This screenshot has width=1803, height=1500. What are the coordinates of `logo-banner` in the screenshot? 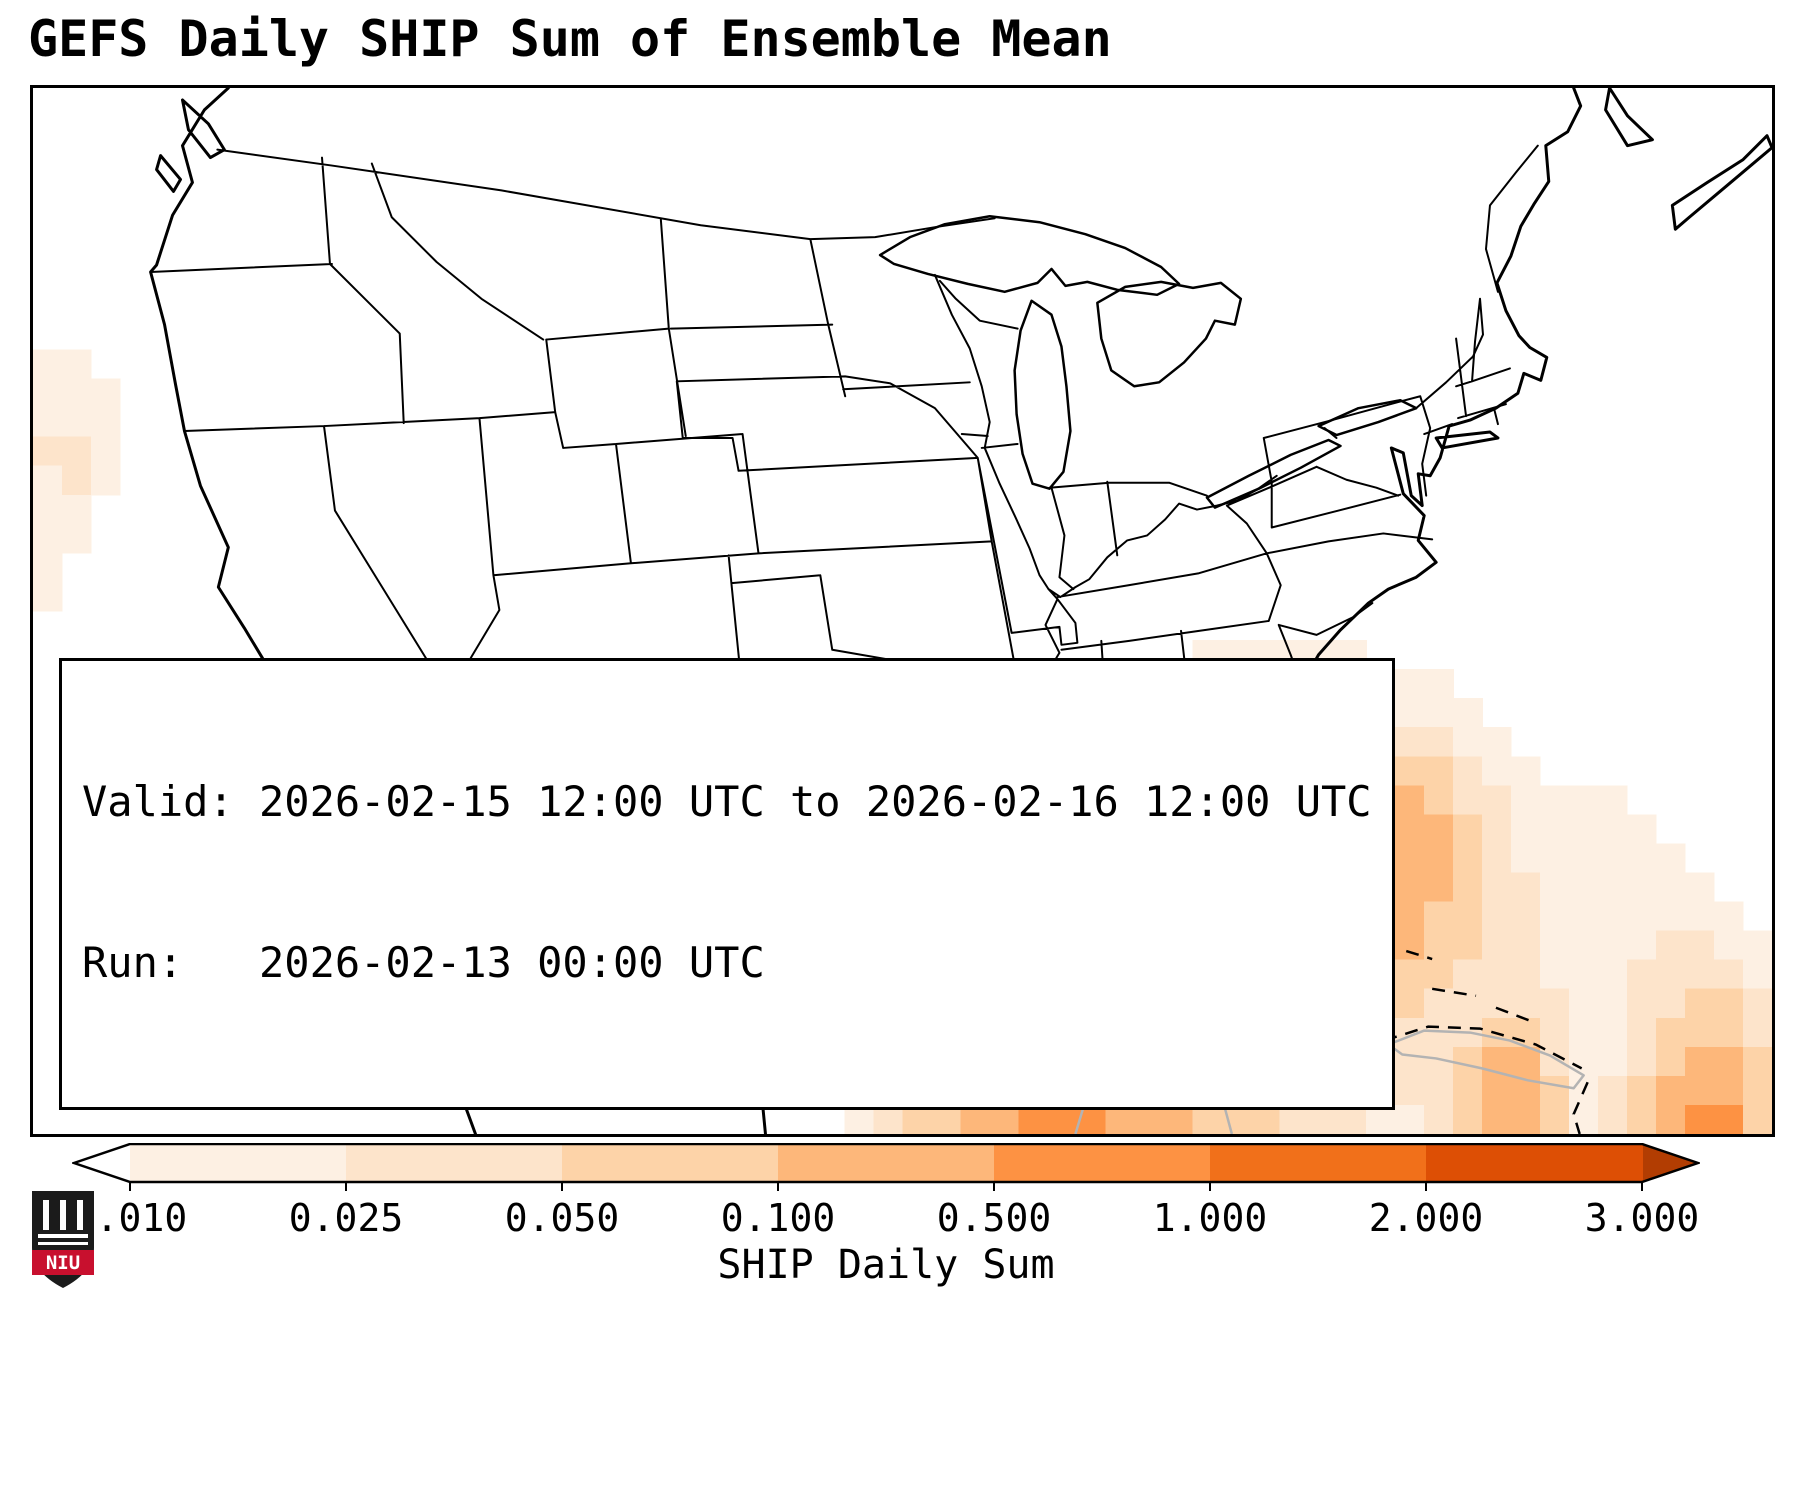 It's located at (63, 1262).